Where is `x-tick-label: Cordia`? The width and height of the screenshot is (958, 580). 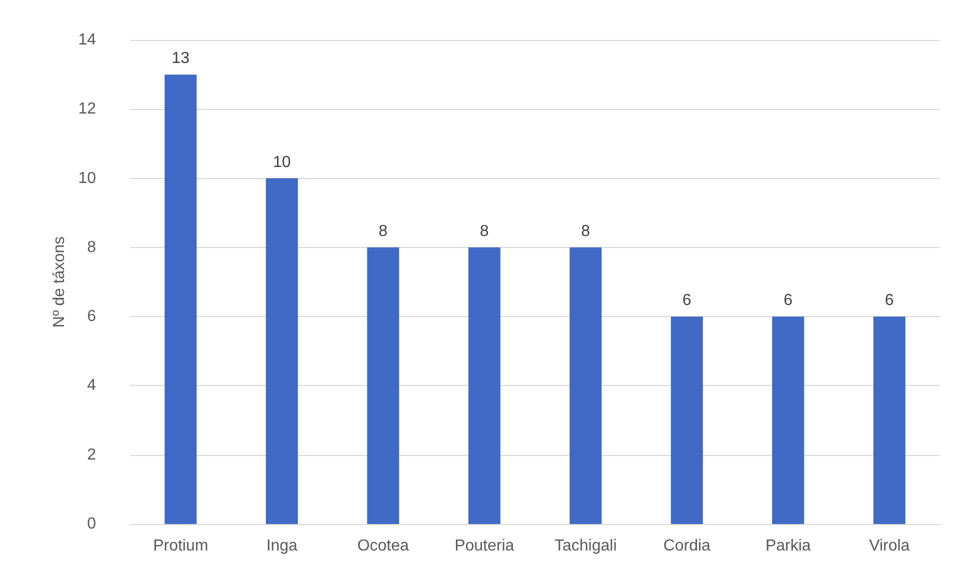
x-tick-label: Cordia is located at coordinates (687, 546).